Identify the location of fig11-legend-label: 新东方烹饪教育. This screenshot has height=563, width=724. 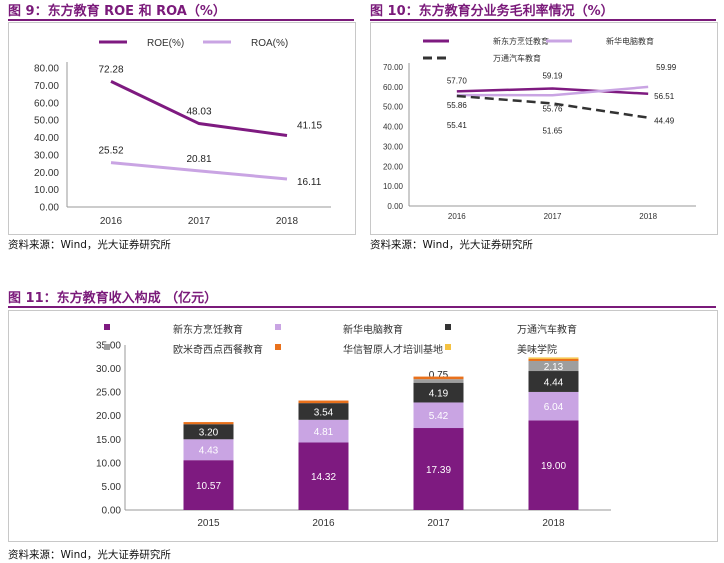
(208, 329).